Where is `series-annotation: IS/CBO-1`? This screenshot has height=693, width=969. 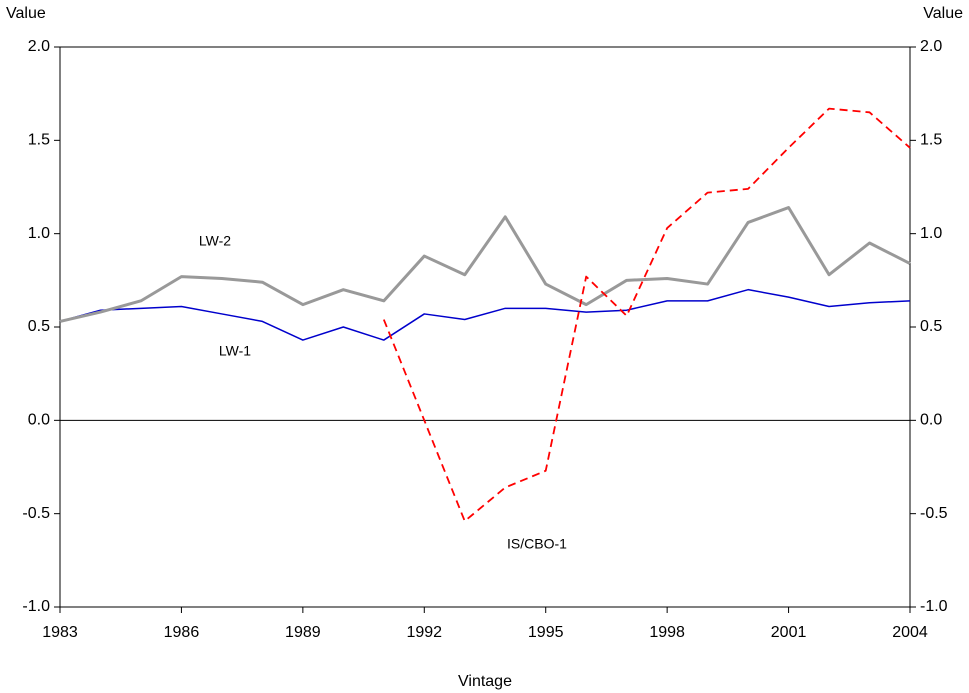 series-annotation: IS/CBO-1 is located at coordinates (537, 544).